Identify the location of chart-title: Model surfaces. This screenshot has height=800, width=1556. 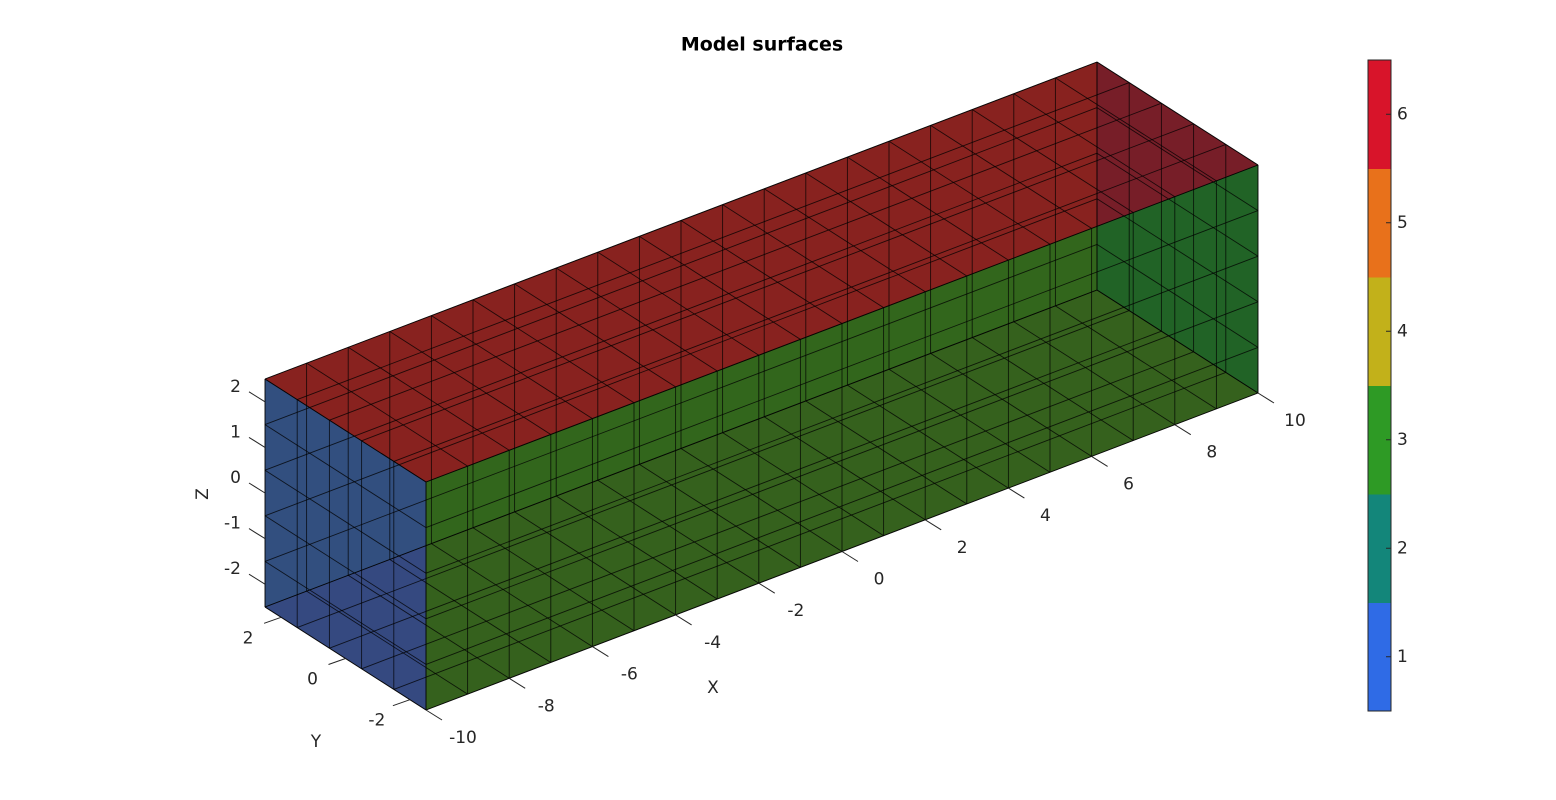
(762, 45).